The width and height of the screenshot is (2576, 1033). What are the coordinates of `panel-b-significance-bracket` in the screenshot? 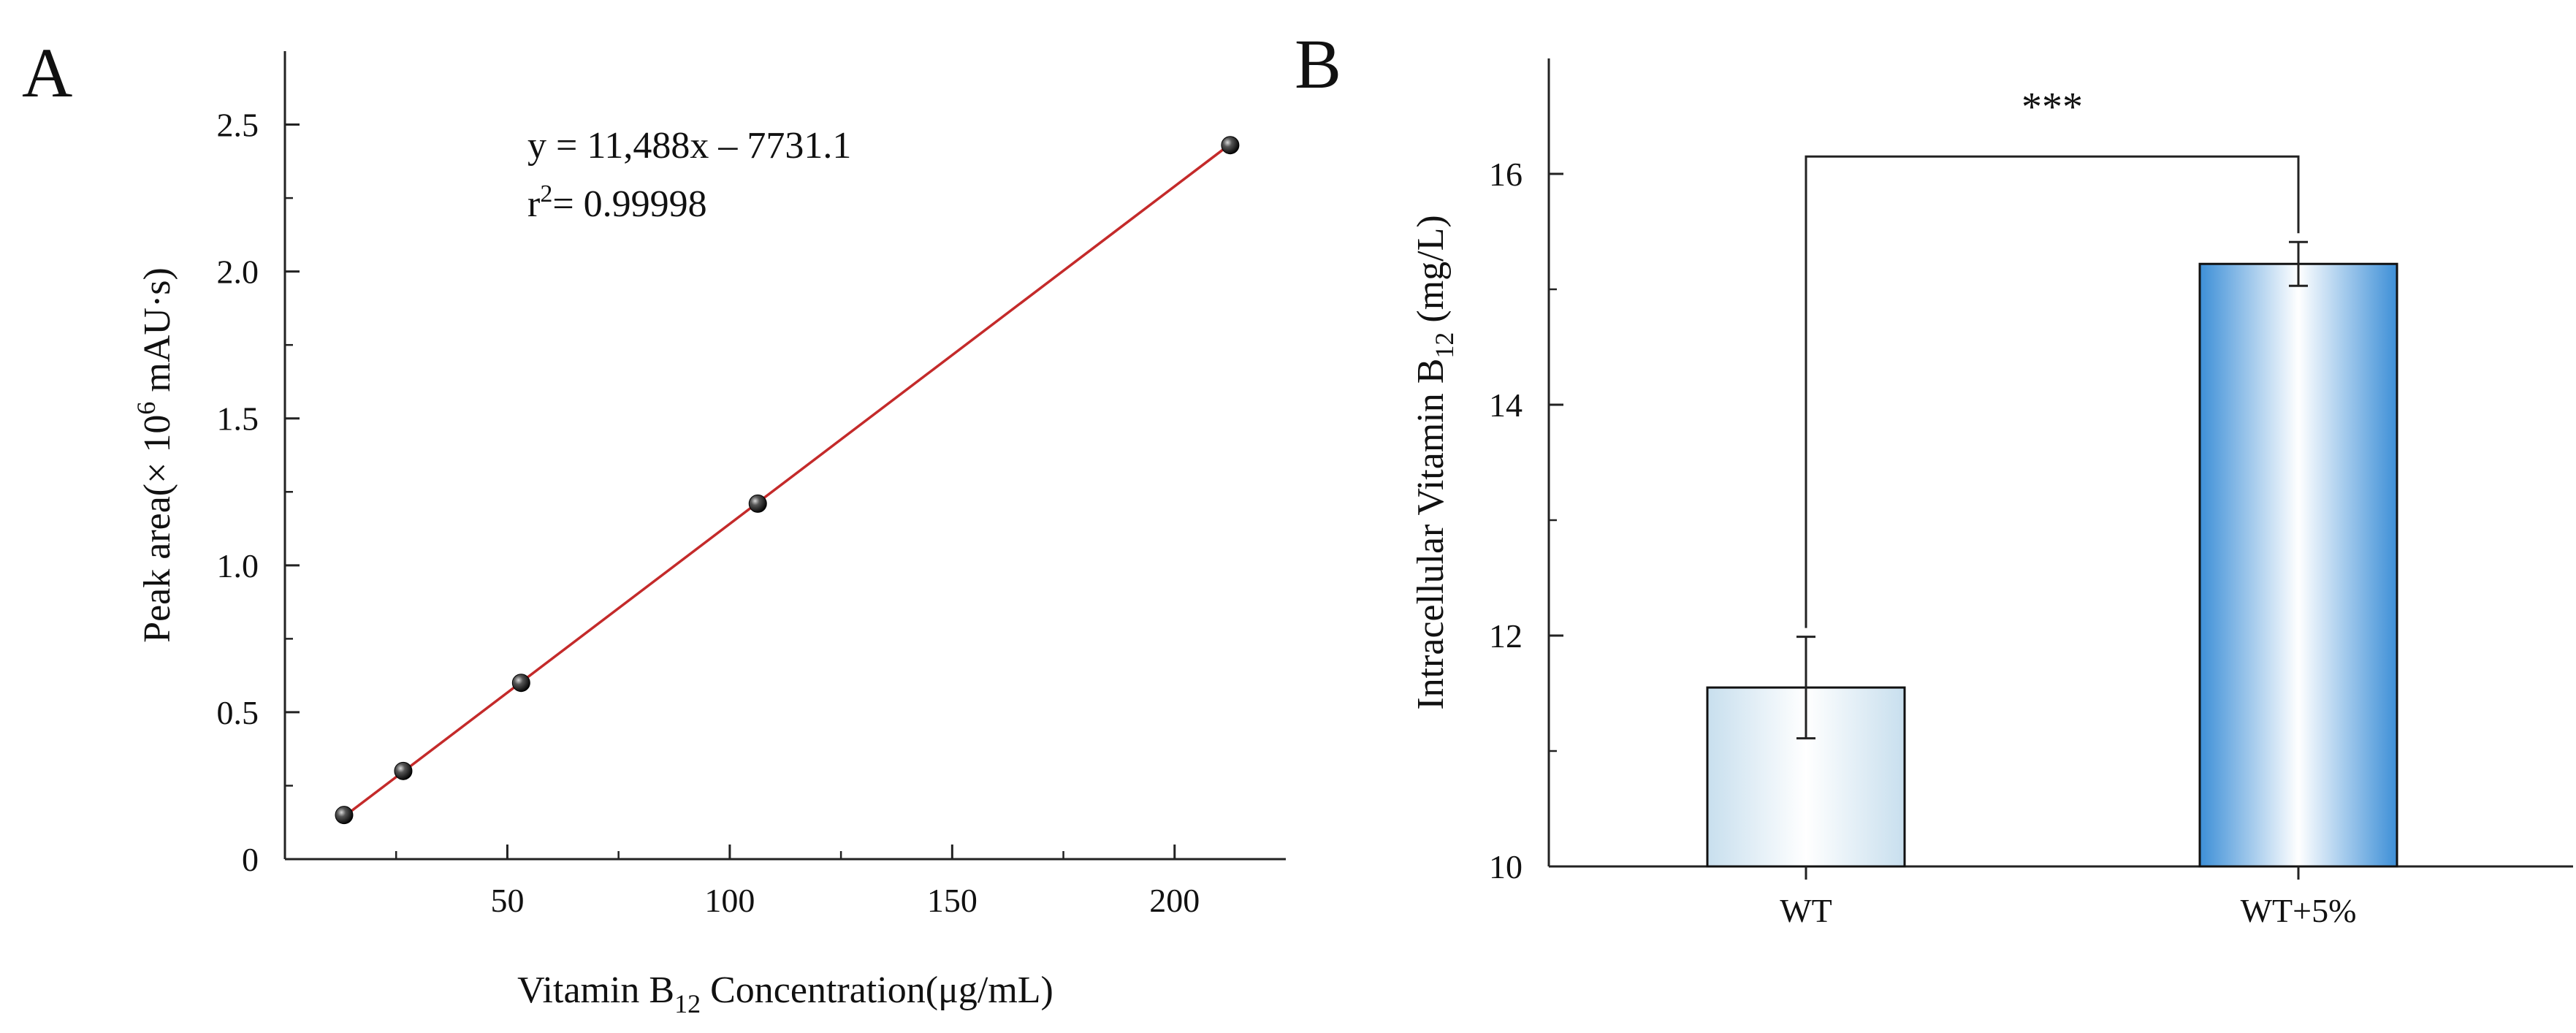 It's located at (2052, 391).